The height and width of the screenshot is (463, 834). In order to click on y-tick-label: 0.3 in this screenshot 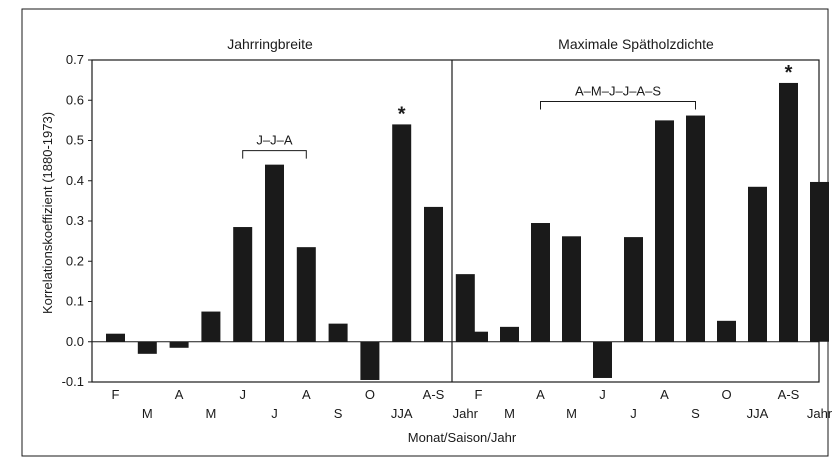, I will do `click(75, 220)`.